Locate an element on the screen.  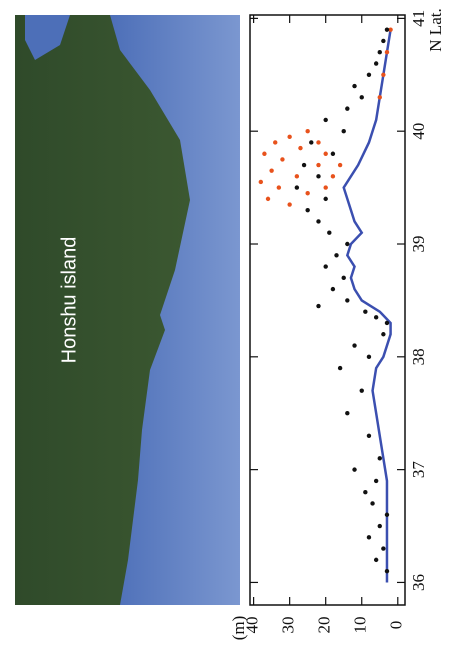
x-tick-label: 37 is located at coordinates (418, 470).